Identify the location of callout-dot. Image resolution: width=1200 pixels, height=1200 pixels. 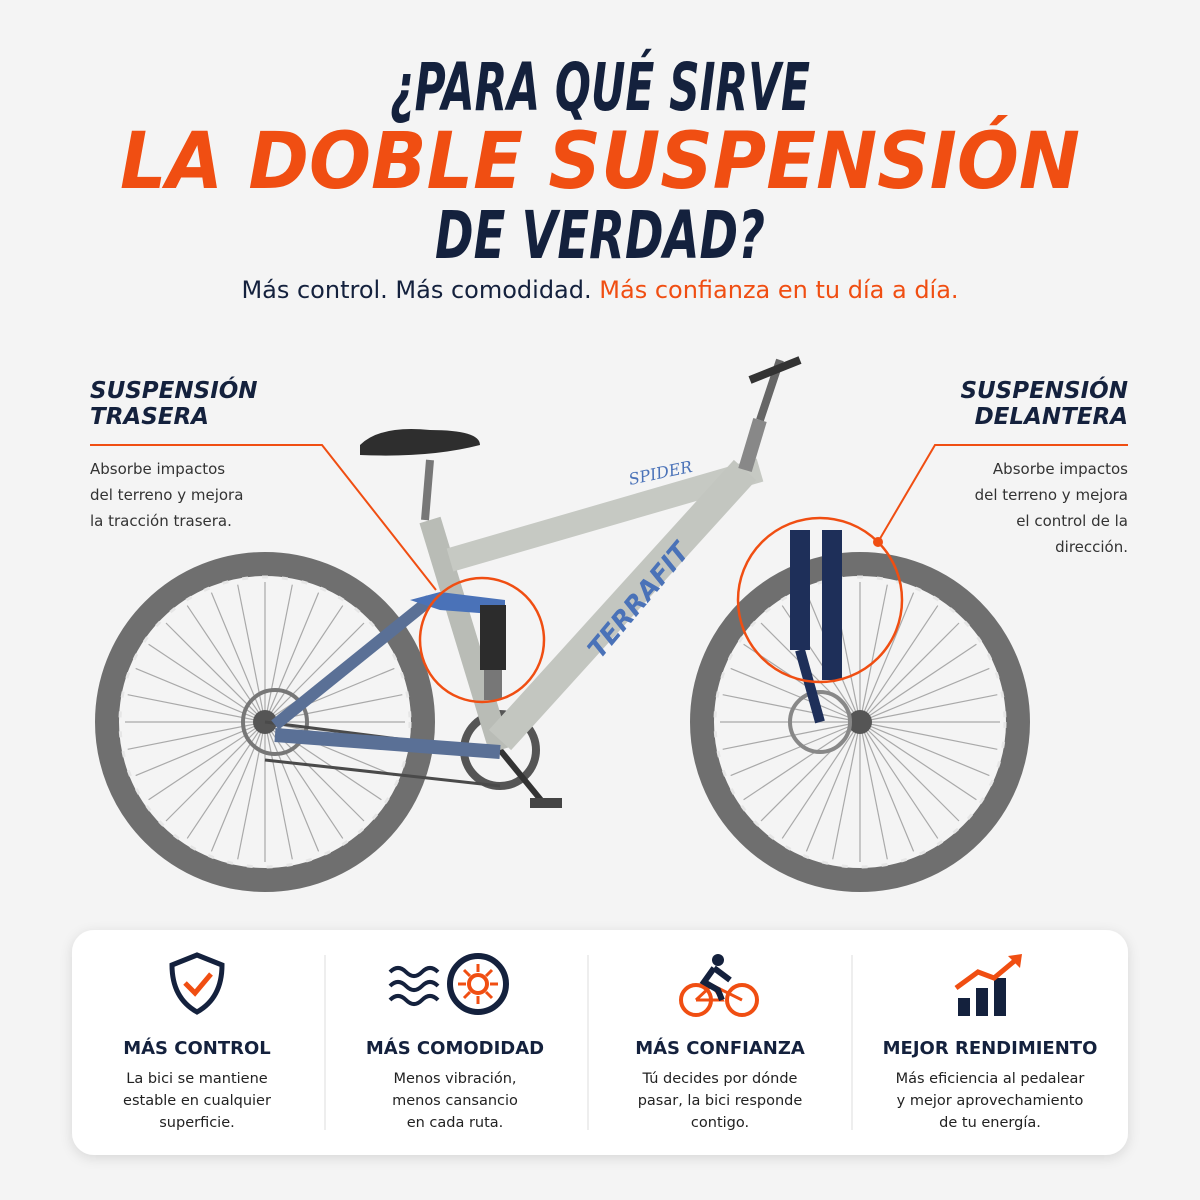
(878, 542).